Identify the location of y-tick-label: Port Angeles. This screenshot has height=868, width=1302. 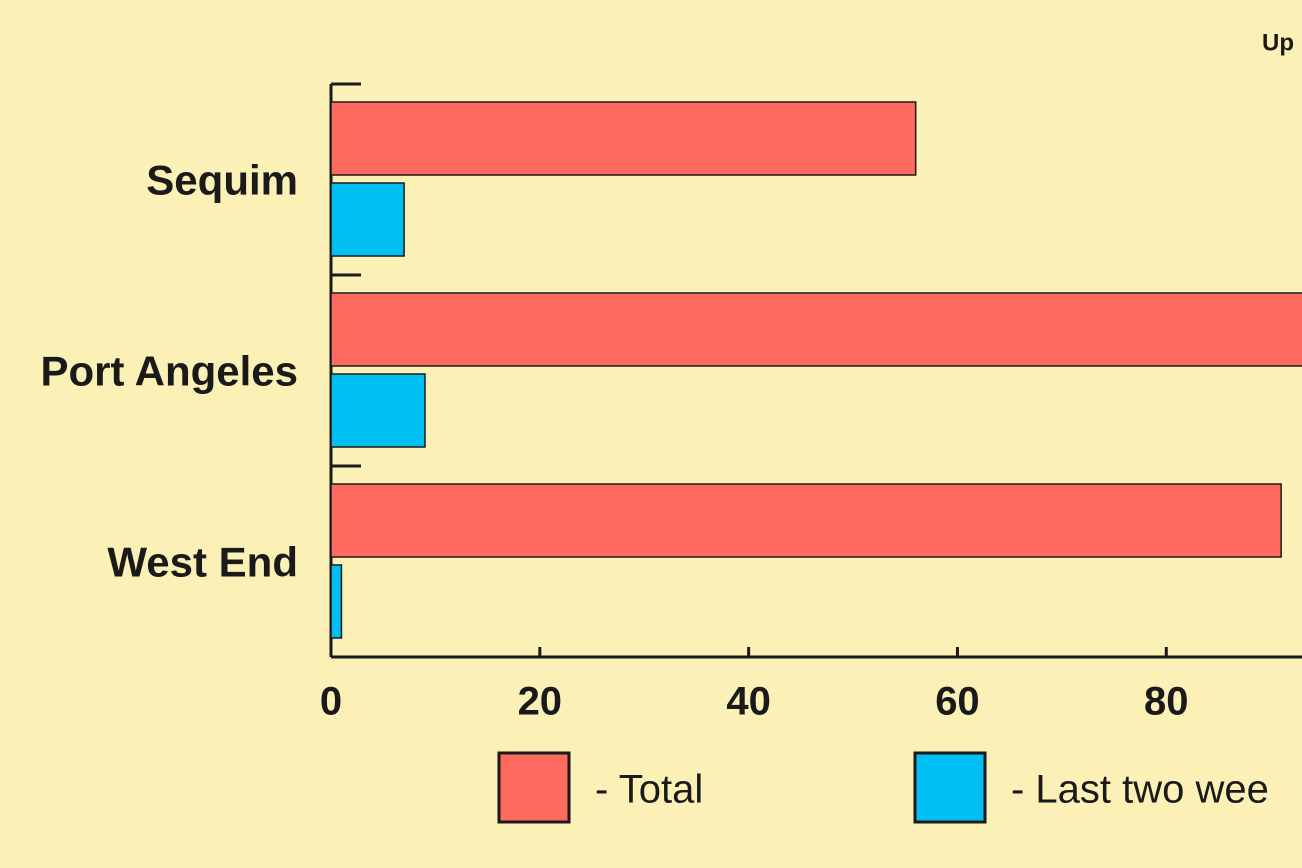
(170, 370).